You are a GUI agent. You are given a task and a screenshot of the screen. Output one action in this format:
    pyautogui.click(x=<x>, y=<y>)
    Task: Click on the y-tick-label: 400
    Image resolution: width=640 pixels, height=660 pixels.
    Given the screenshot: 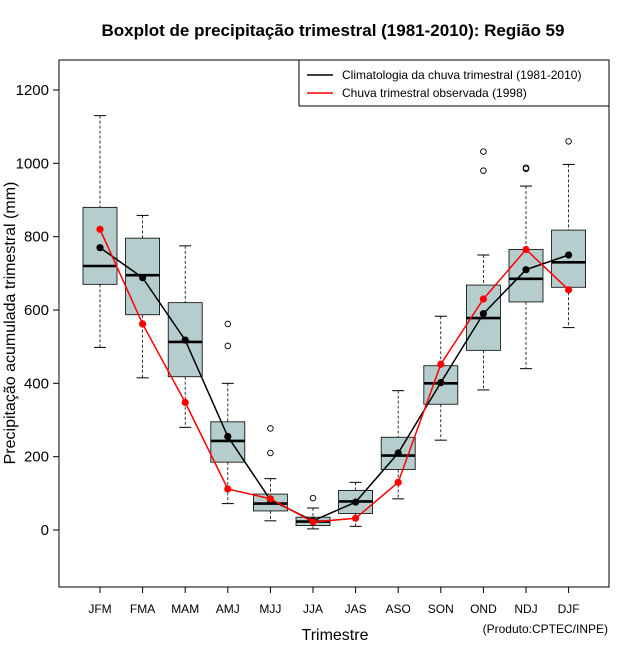 What is the action you would take?
    pyautogui.click(x=36, y=383)
    